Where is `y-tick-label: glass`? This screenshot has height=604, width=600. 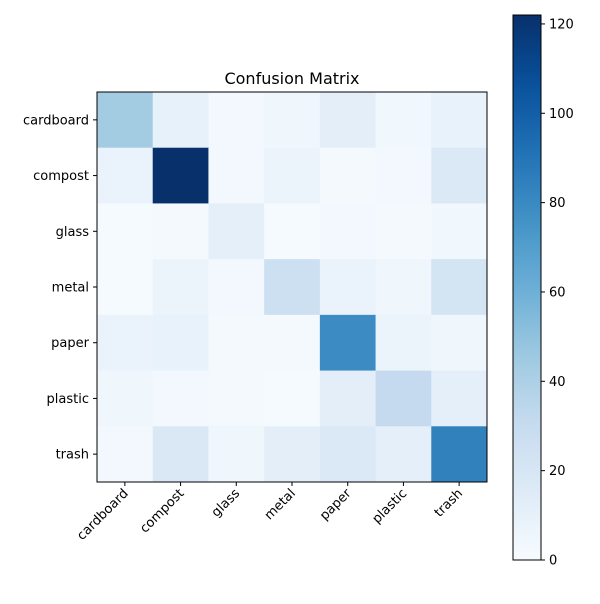
y-tick-label: glass is located at coordinates (73, 232).